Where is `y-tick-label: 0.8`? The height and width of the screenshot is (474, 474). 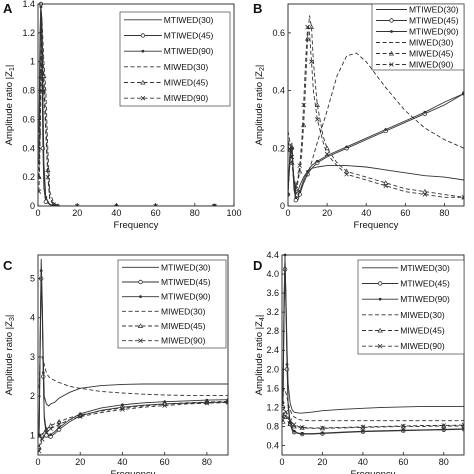
y-tick-label: 0.8 is located at coordinates (272, 426).